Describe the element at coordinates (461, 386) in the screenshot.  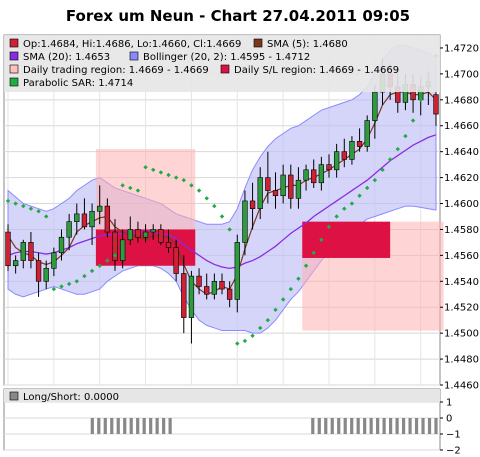
I see `y-tick-label: 1.4460` at that location.